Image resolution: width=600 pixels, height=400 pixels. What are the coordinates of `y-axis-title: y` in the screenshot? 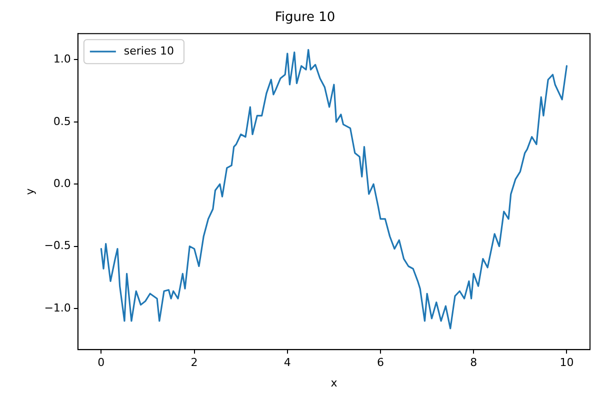 It's located at (29, 191).